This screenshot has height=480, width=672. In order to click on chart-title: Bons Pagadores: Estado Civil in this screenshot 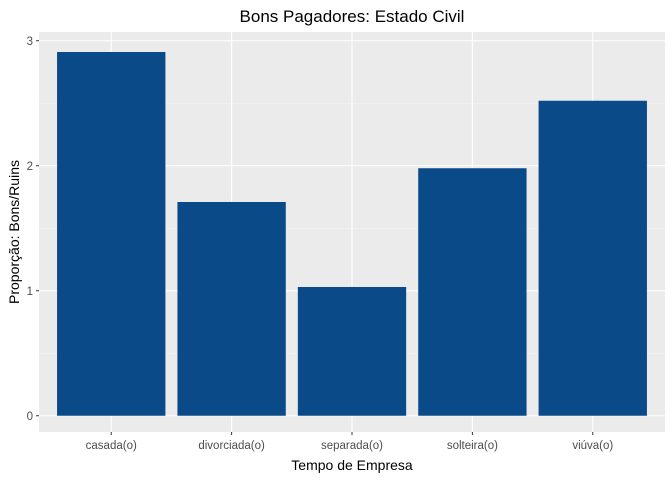, I will do `click(352, 16)`.